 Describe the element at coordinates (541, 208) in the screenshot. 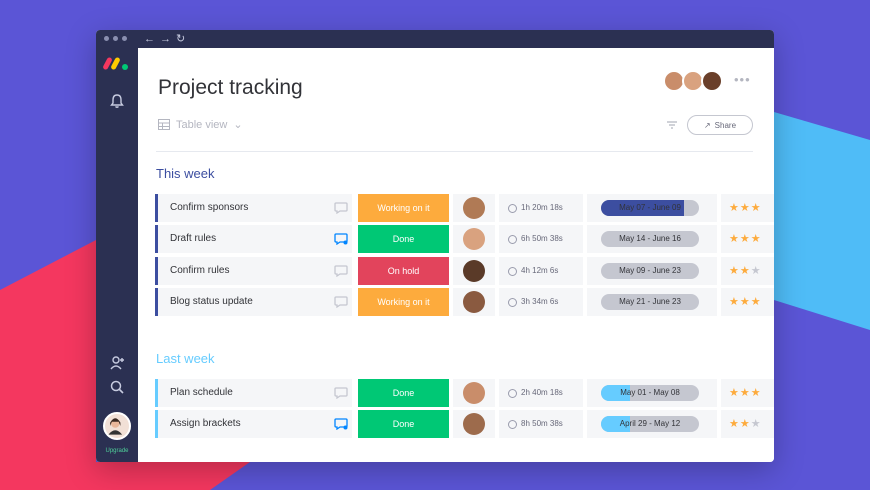

I see `time-tracking-cell: 1h 20m 18s` at that location.